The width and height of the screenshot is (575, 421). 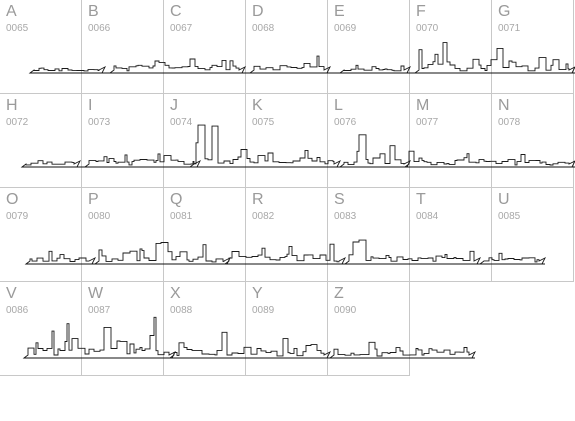 What do you see at coordinates (17, 122) in the screenshot?
I see `glyph-code: 0072` at bounding box center [17, 122].